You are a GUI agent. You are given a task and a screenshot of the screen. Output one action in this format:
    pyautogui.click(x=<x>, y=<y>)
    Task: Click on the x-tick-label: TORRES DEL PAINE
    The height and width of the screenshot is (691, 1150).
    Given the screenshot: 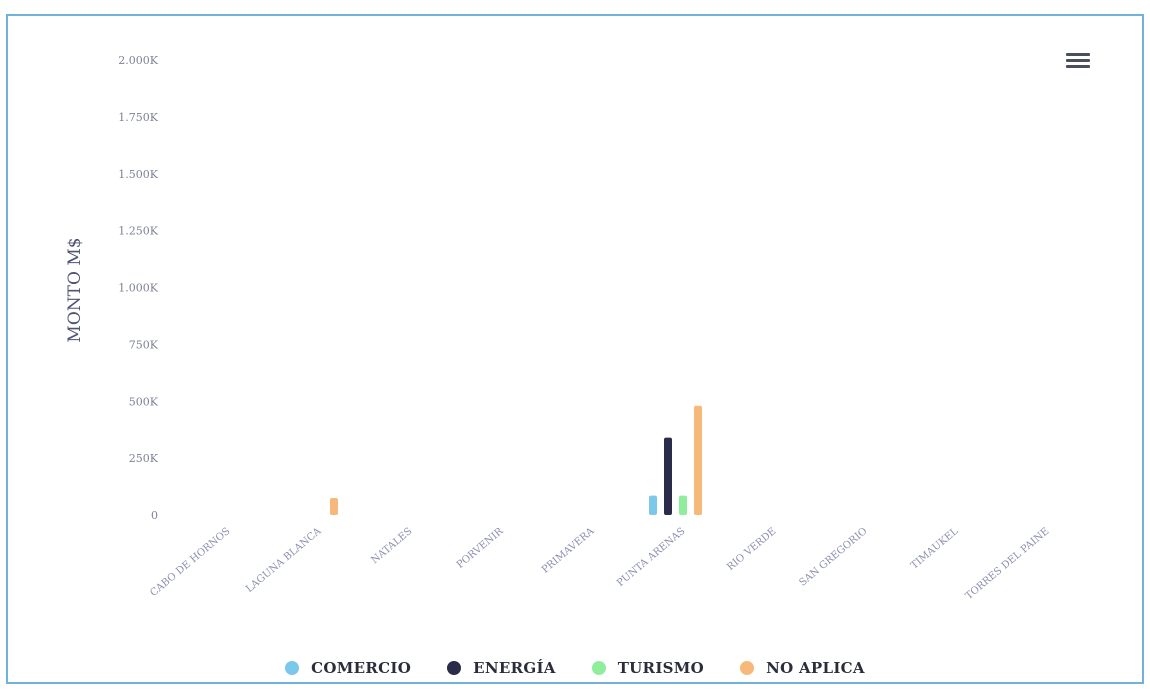 What is the action you would take?
    pyautogui.click(x=1008, y=564)
    